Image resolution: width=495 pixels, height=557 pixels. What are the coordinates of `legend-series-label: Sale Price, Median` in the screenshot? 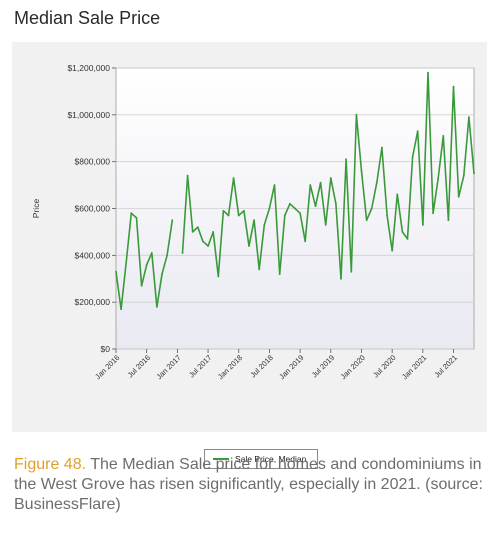 It's located at (271, 459).